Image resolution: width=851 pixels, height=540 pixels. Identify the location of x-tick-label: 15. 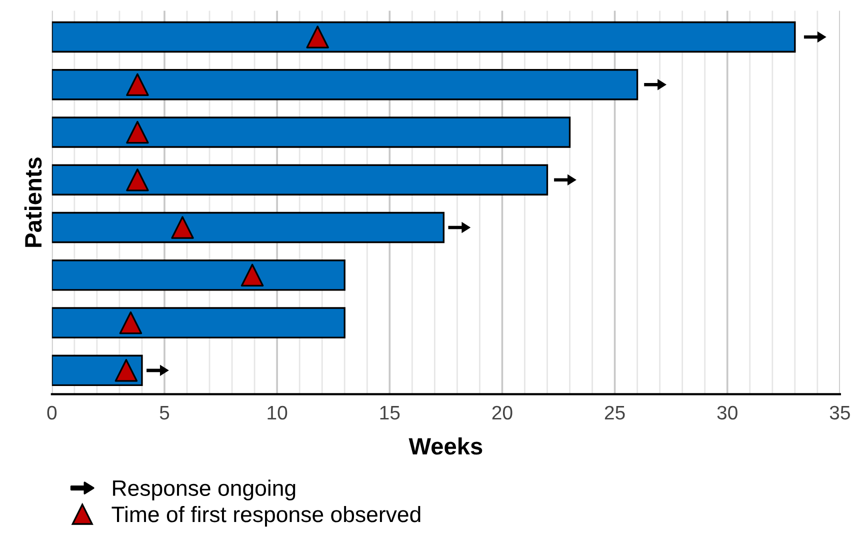
(390, 413).